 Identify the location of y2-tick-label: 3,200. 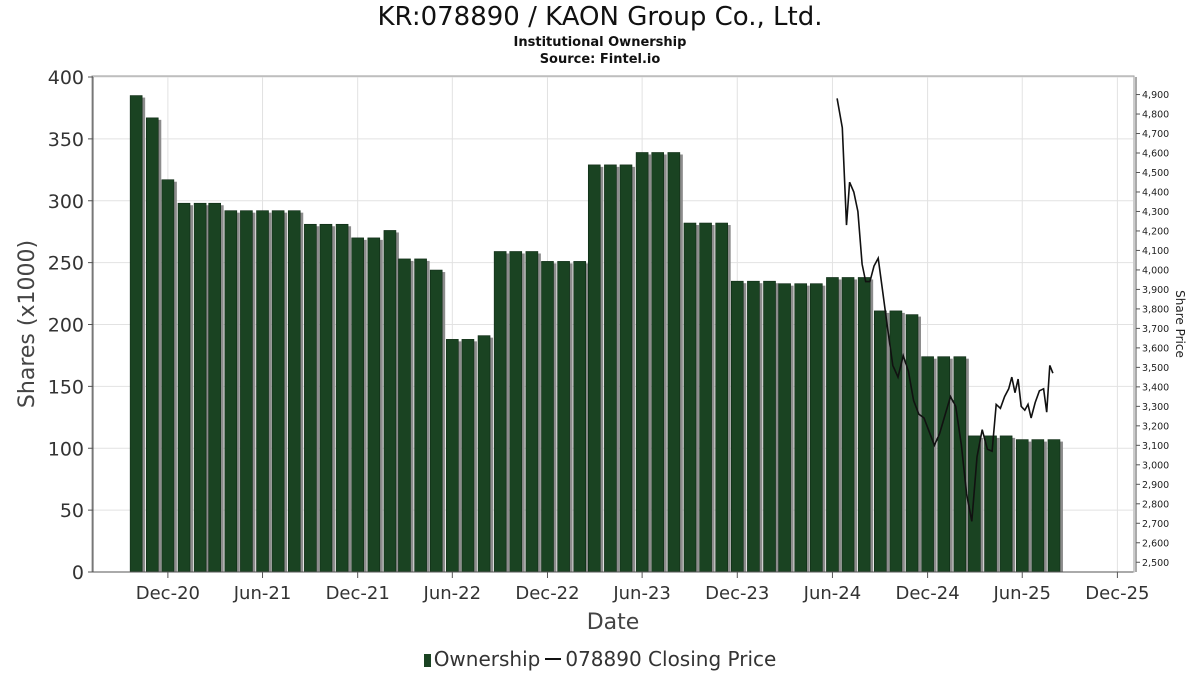
(1155, 426).